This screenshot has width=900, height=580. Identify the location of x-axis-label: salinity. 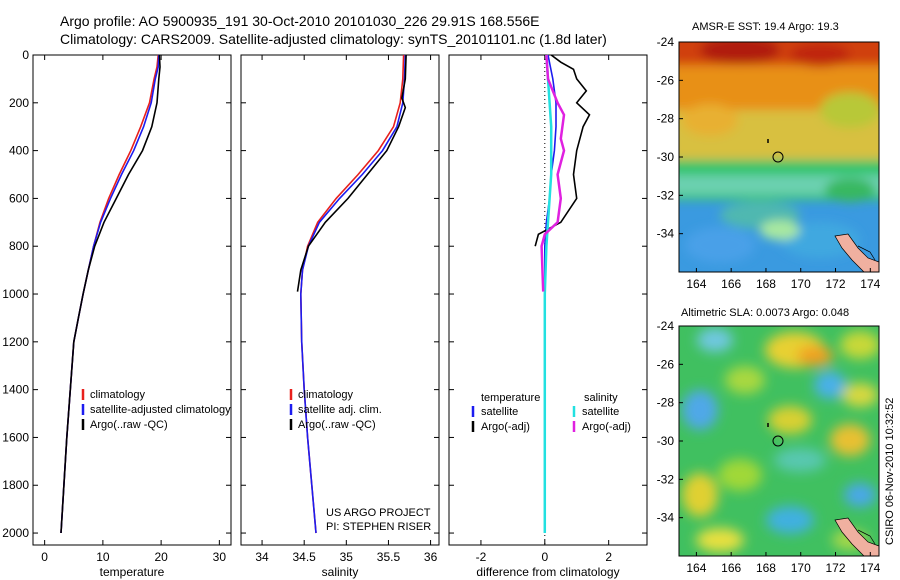
(340, 572).